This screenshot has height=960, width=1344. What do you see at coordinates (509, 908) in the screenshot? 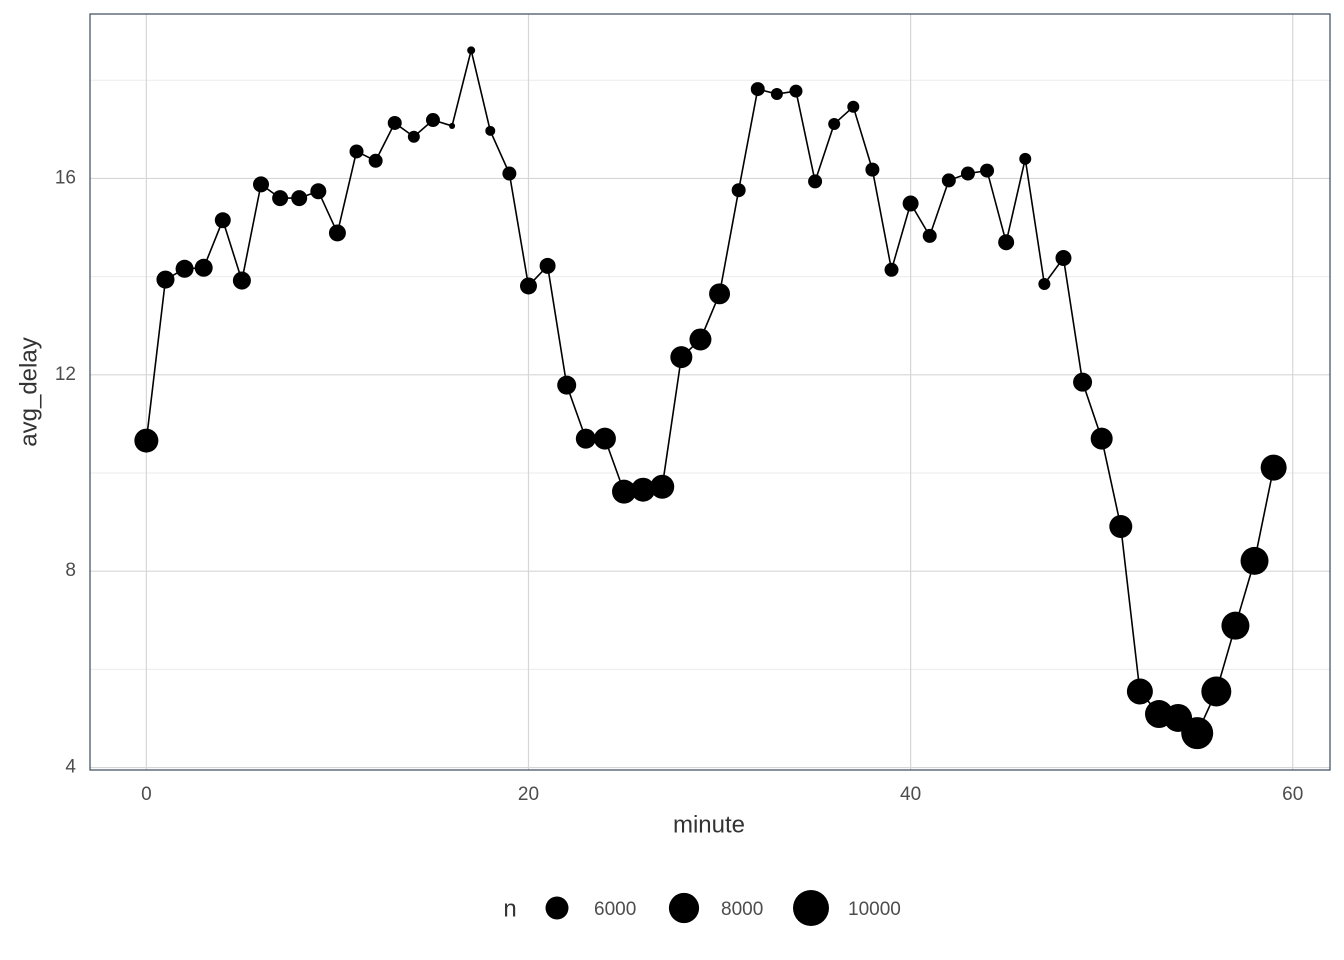
I see `legend-title: n` at bounding box center [509, 908].